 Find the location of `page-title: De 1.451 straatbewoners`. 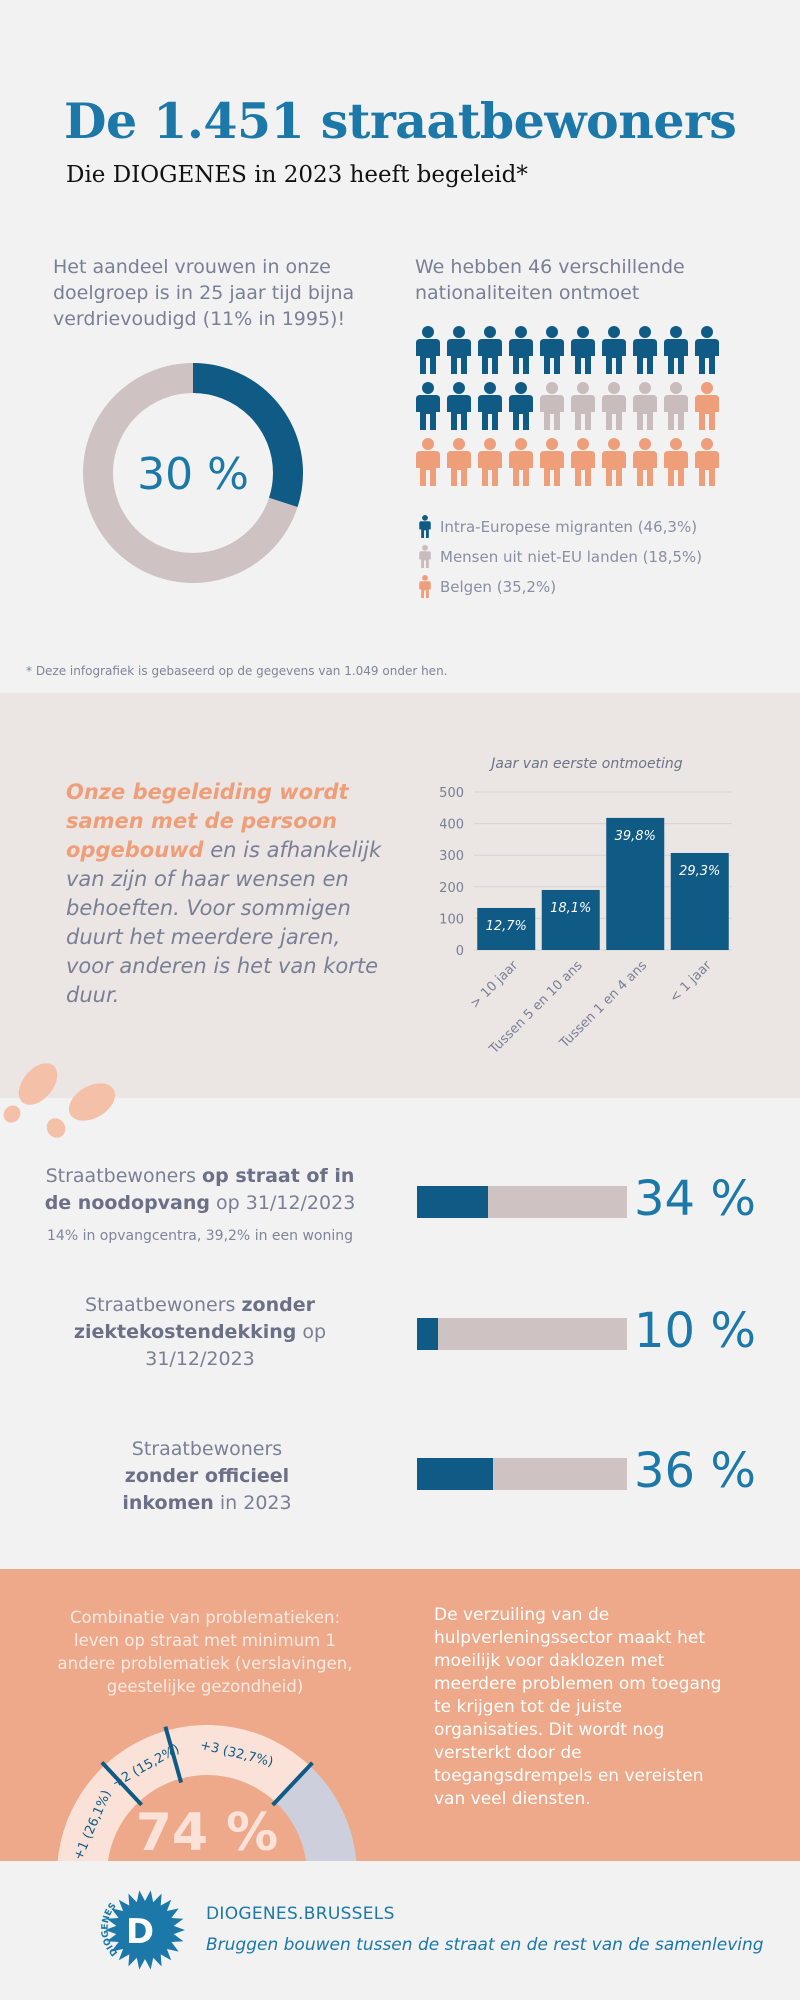

page-title: De 1.451 straatbewoners is located at coordinates (400, 121).